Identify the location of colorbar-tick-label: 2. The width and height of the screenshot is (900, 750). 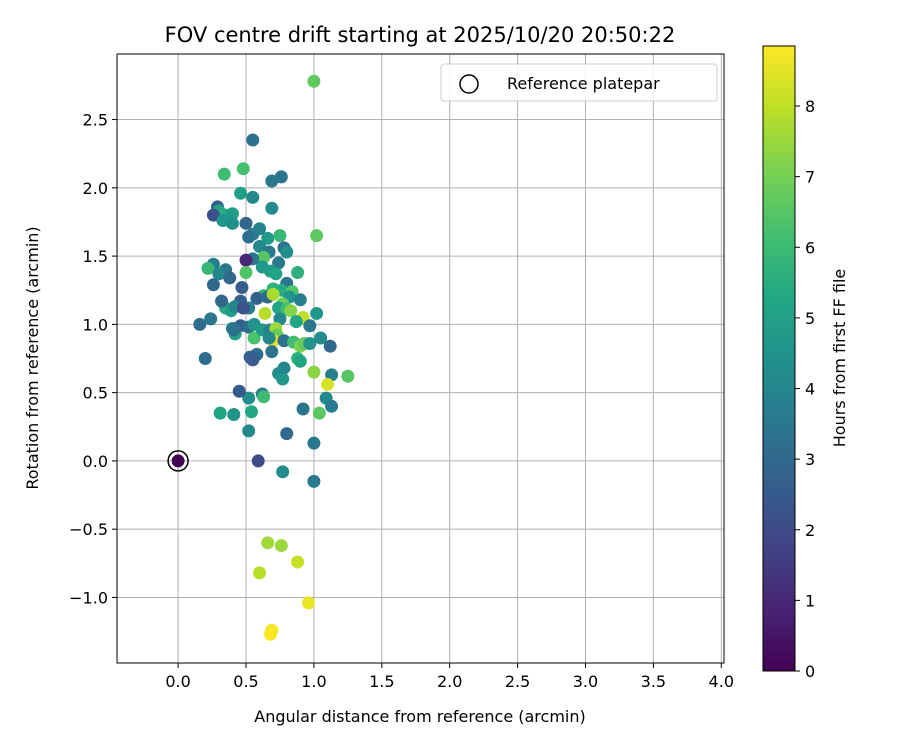
(810, 530).